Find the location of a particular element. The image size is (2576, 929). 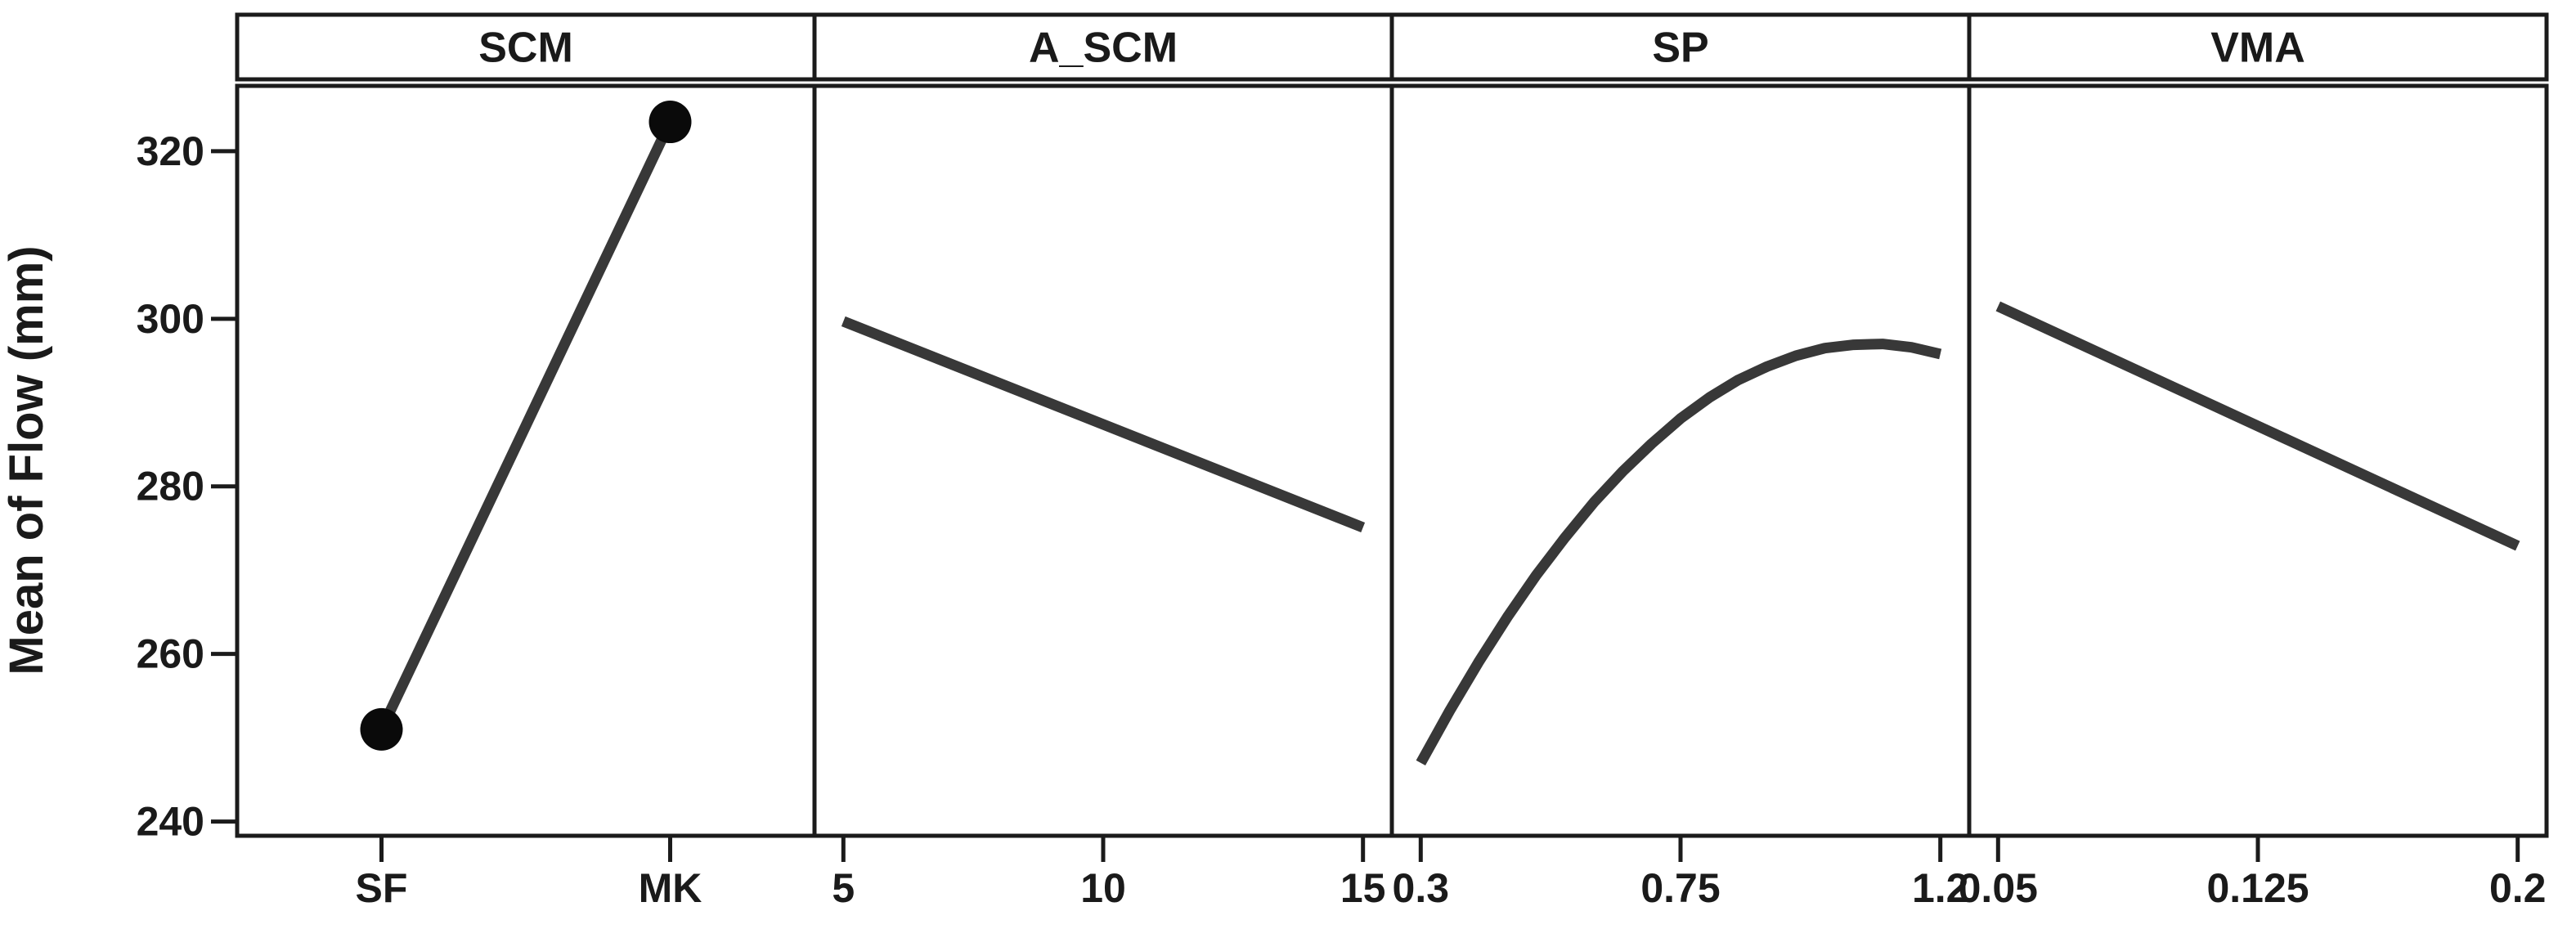

y-axis-title: Mean of Flow (mm) is located at coordinates (27, 460).